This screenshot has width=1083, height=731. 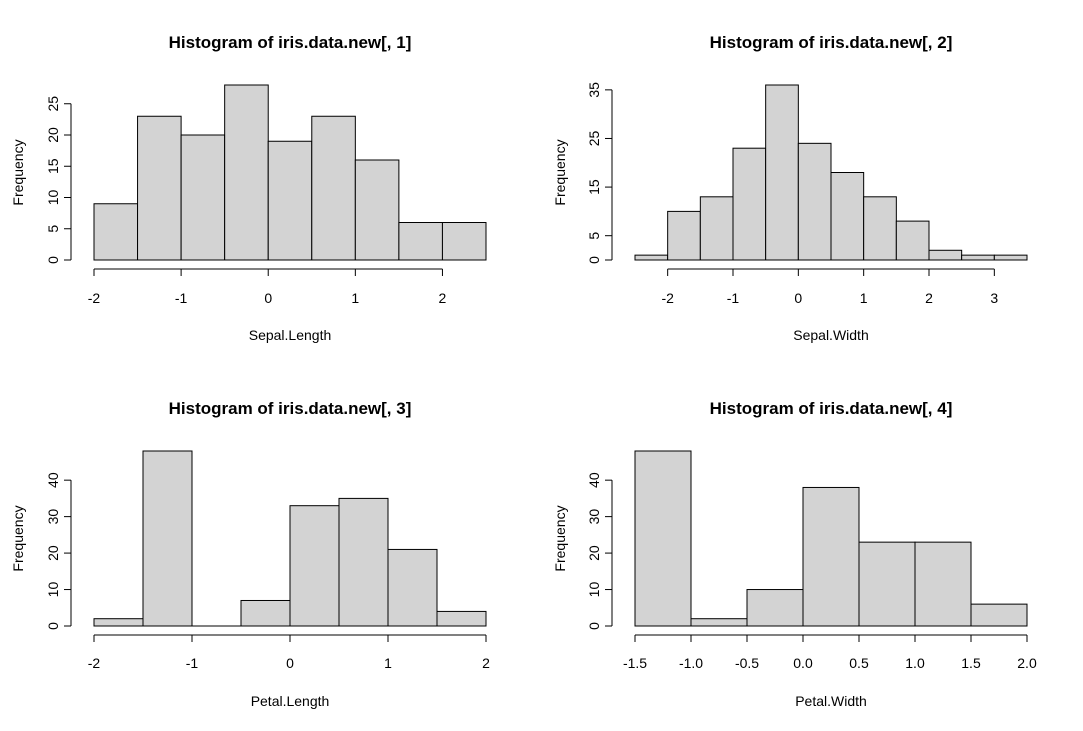 I want to click on x-tick-label: 0.5, so click(x=859, y=663).